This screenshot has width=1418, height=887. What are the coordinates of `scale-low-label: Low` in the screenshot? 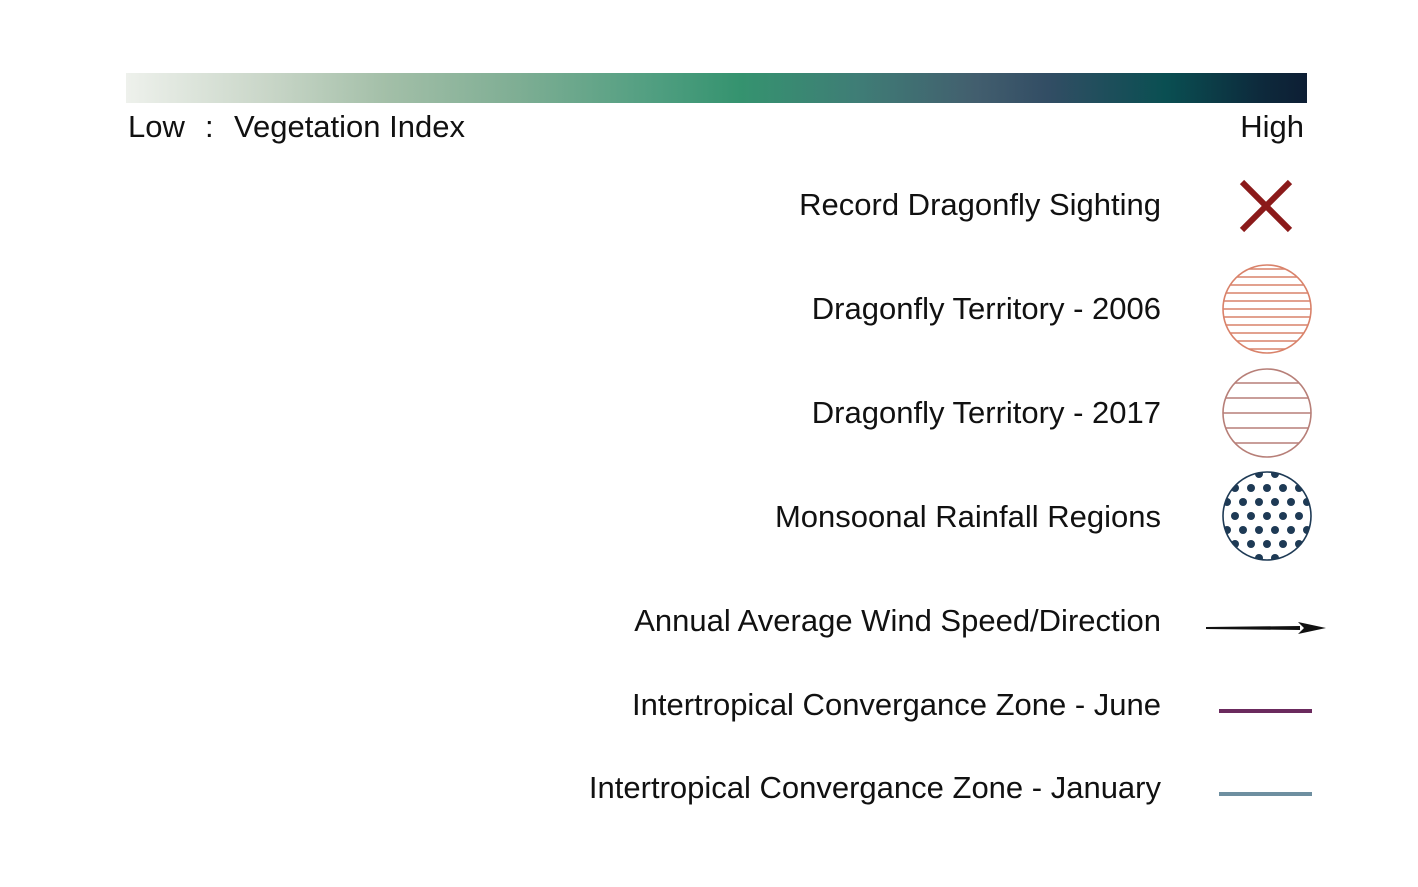 It's located at (156, 126).